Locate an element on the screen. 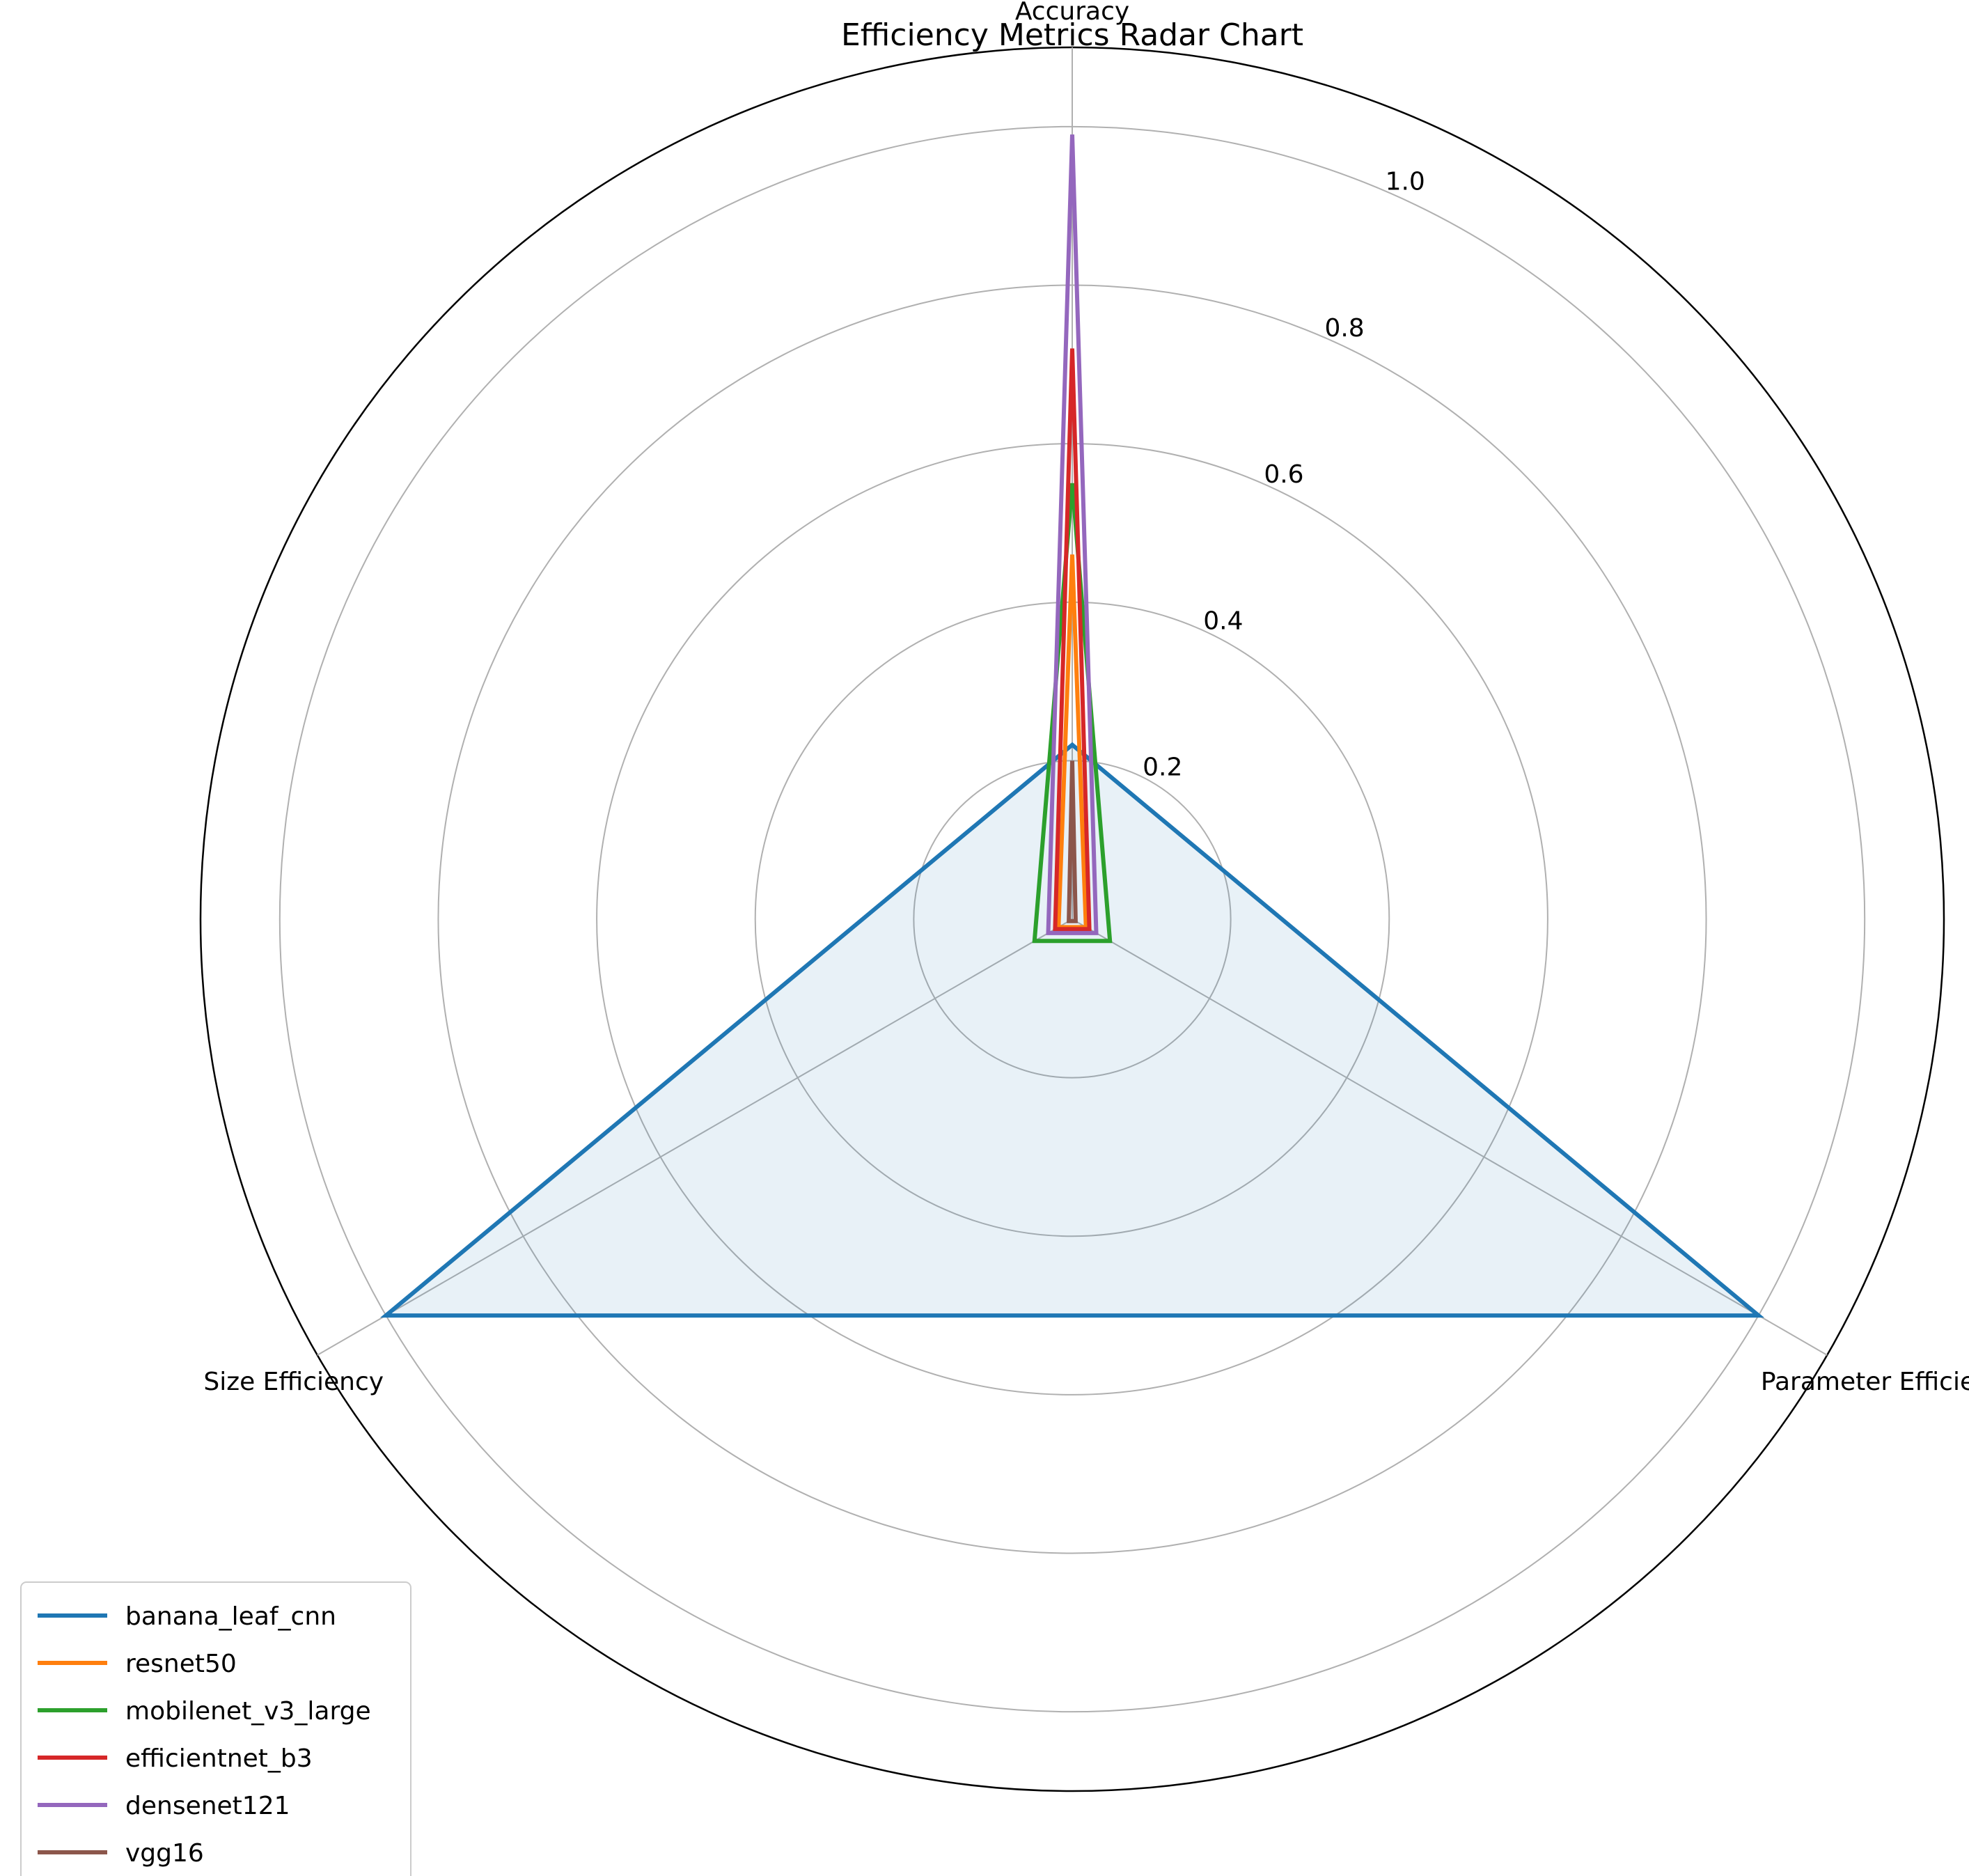 The height and width of the screenshot is (1876, 1969). series-line-densenet121 is located at coordinates (1073, 534).